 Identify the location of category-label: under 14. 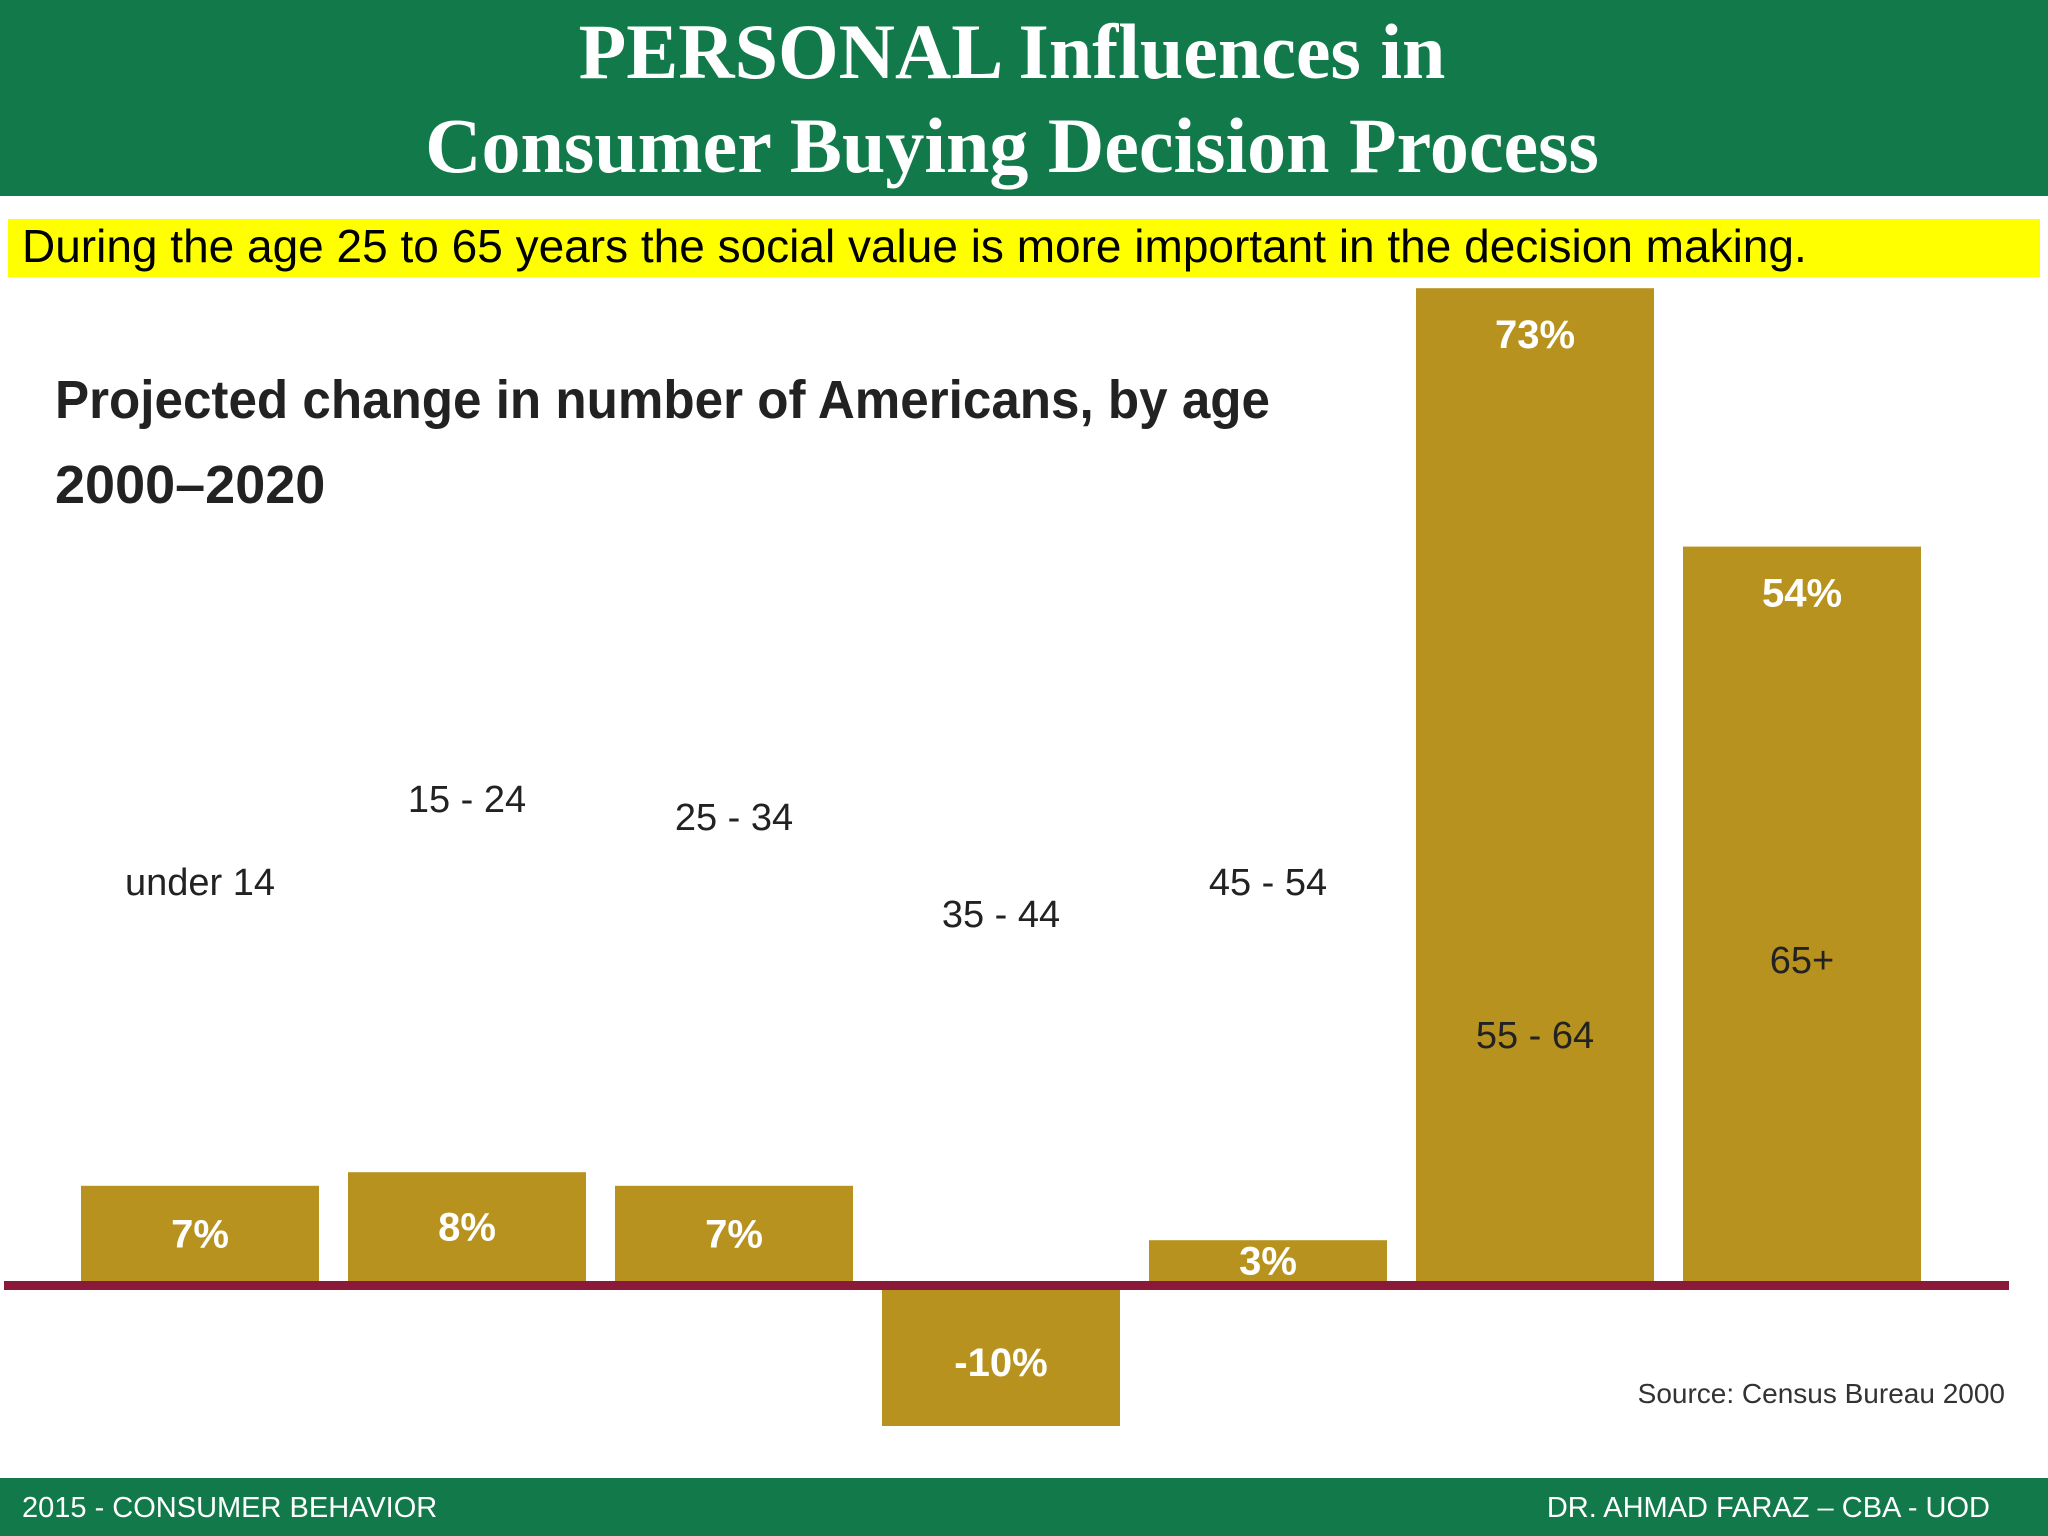
(200, 883).